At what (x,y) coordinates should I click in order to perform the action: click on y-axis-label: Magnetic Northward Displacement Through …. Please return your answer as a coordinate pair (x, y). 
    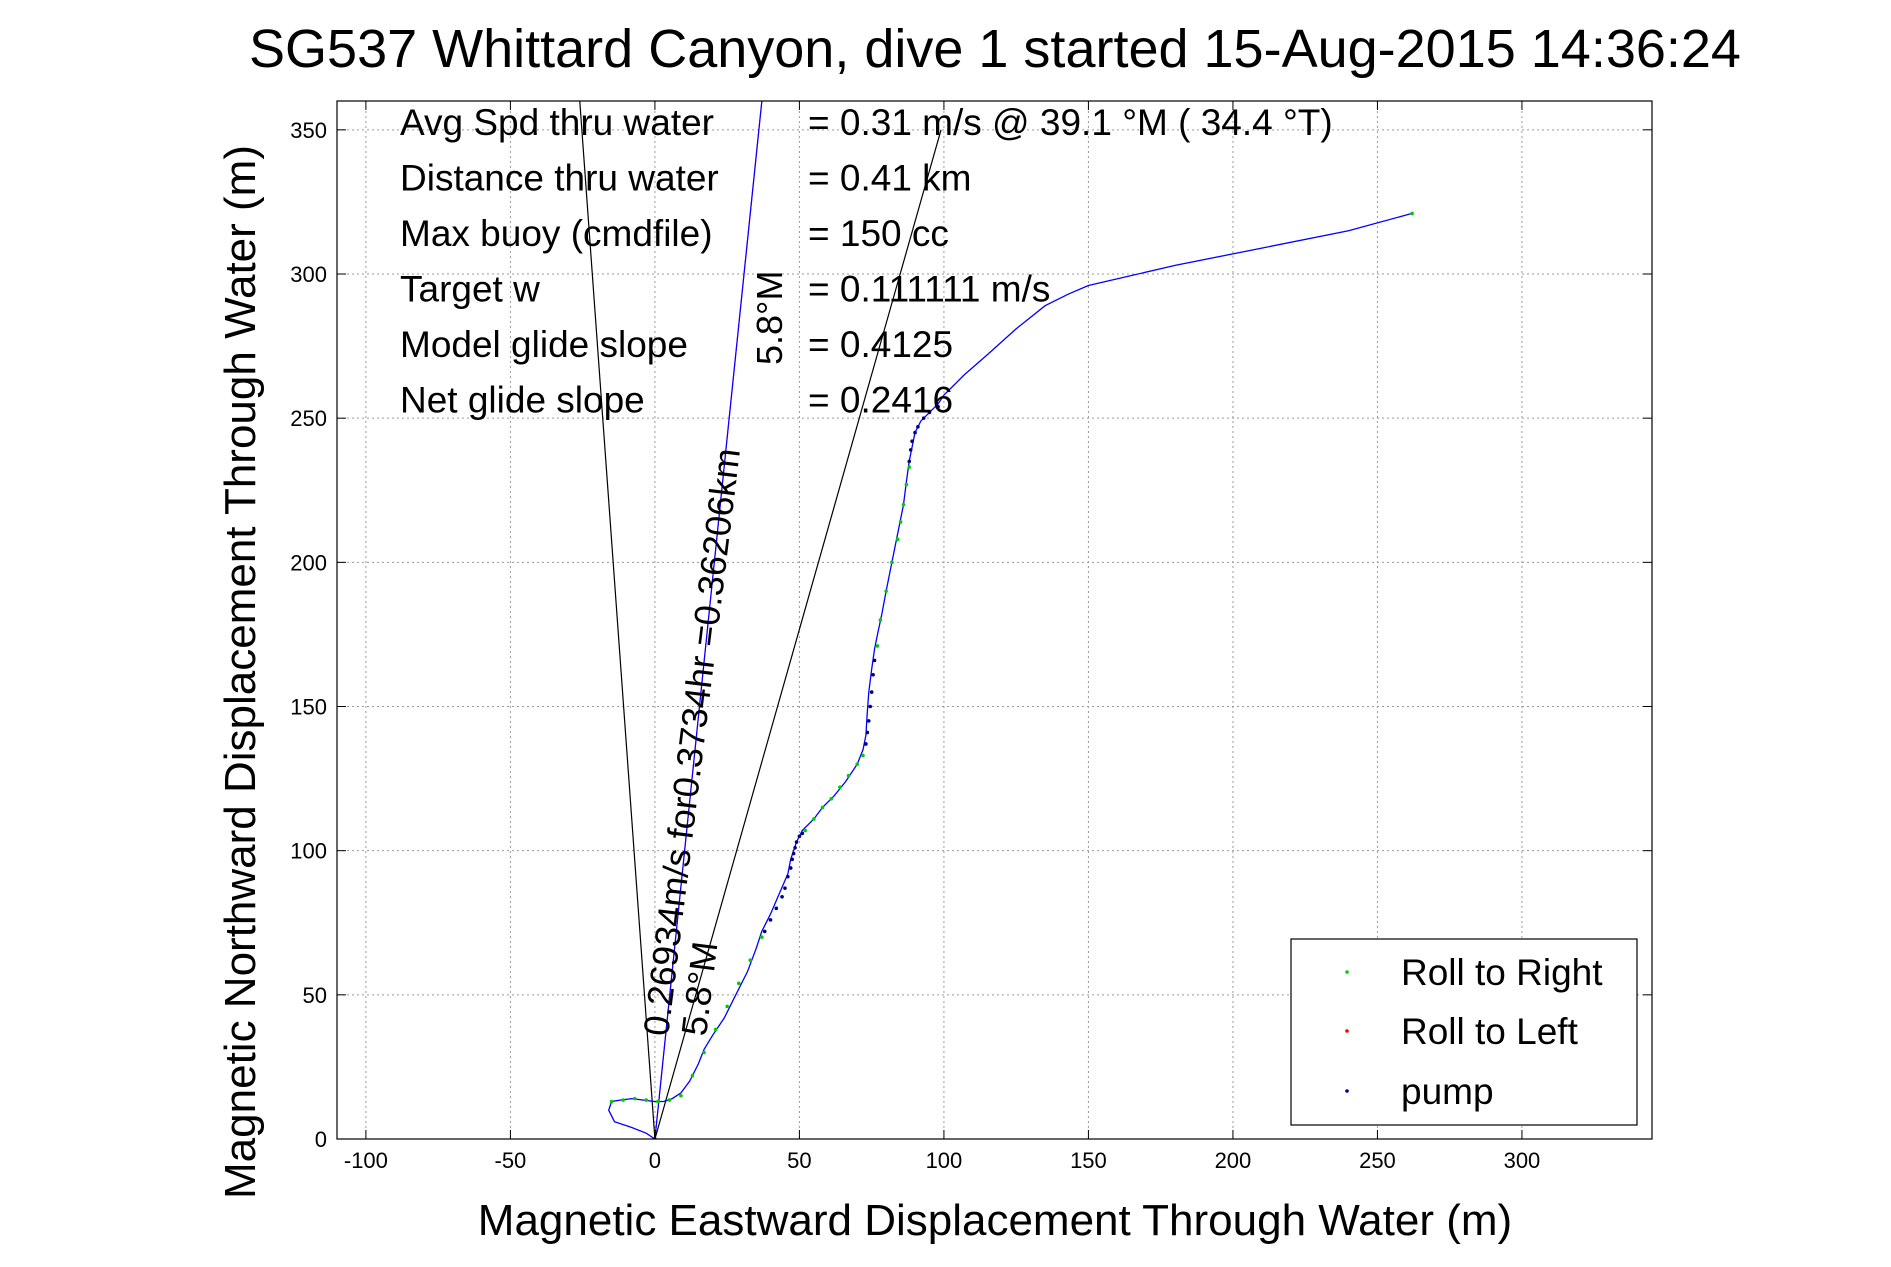
    Looking at the image, I should click on (240, 672).